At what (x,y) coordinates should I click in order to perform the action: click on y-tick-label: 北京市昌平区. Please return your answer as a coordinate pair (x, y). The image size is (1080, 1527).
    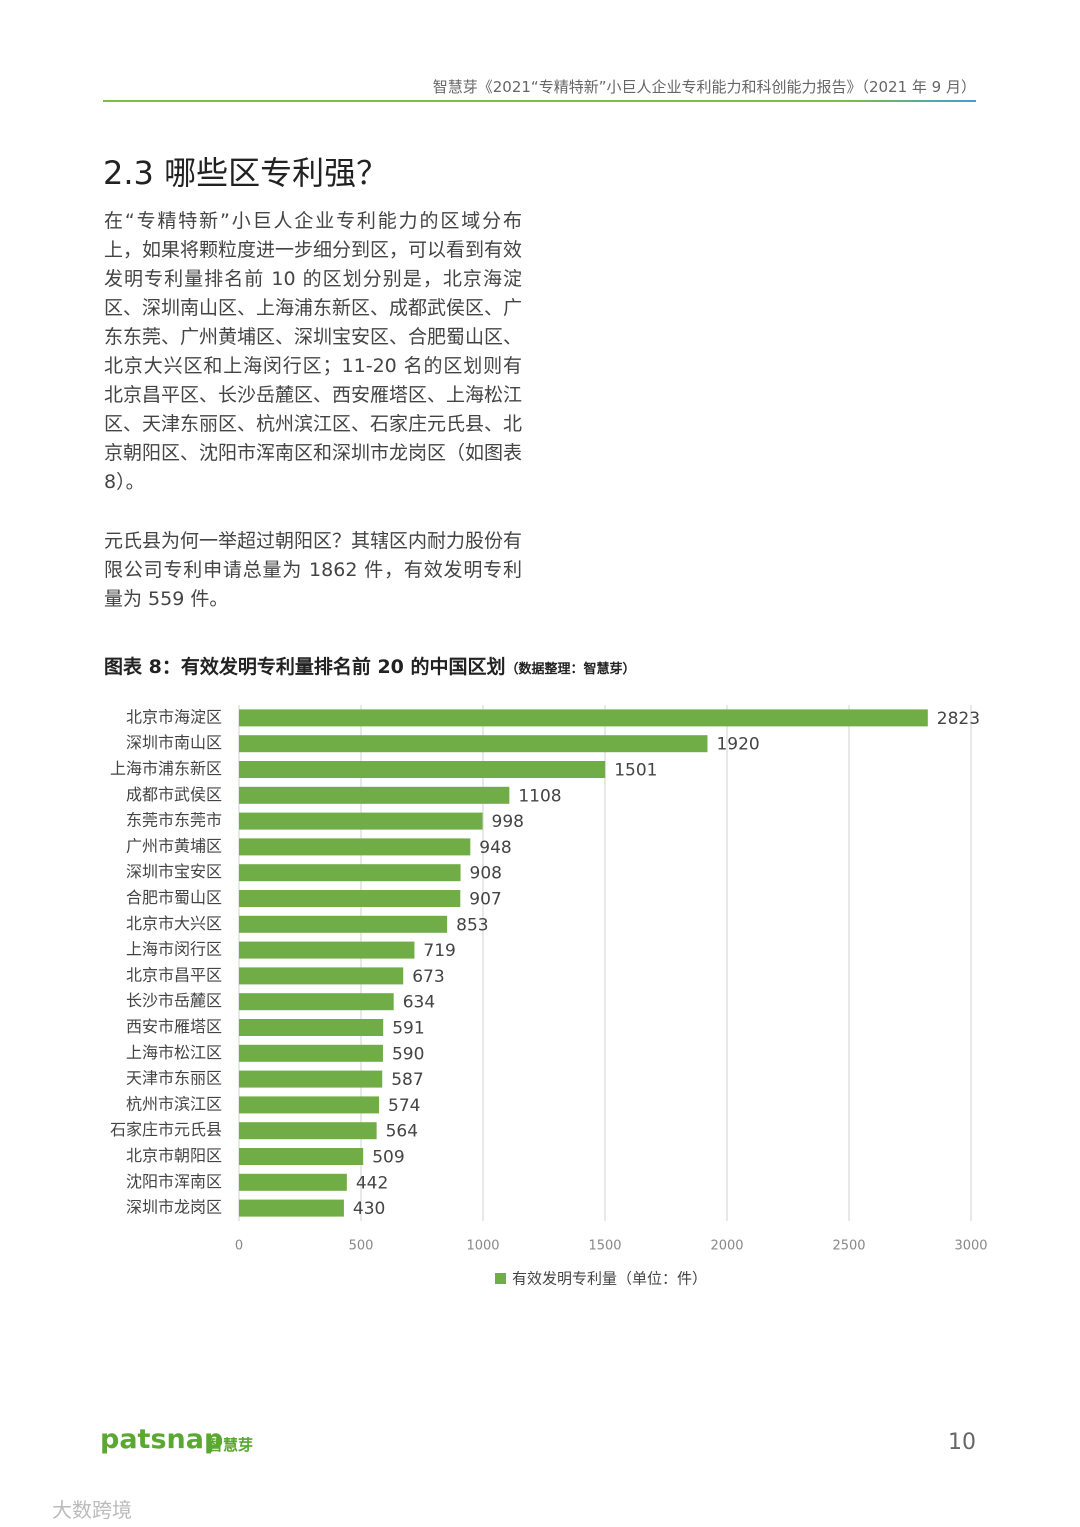
    Looking at the image, I should click on (174, 974).